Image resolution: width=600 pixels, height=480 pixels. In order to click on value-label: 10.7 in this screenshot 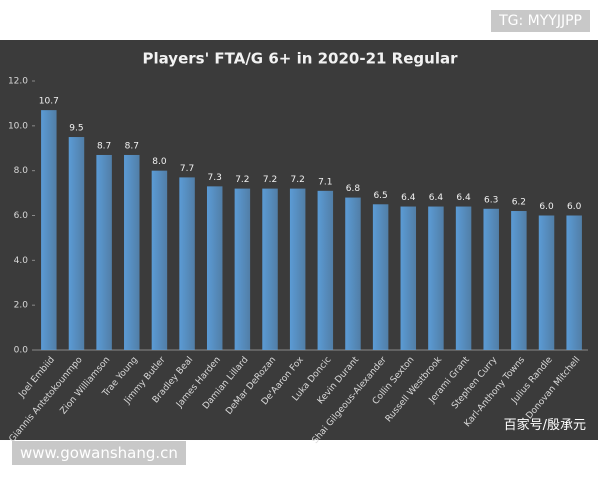, I will do `click(49, 102)`.